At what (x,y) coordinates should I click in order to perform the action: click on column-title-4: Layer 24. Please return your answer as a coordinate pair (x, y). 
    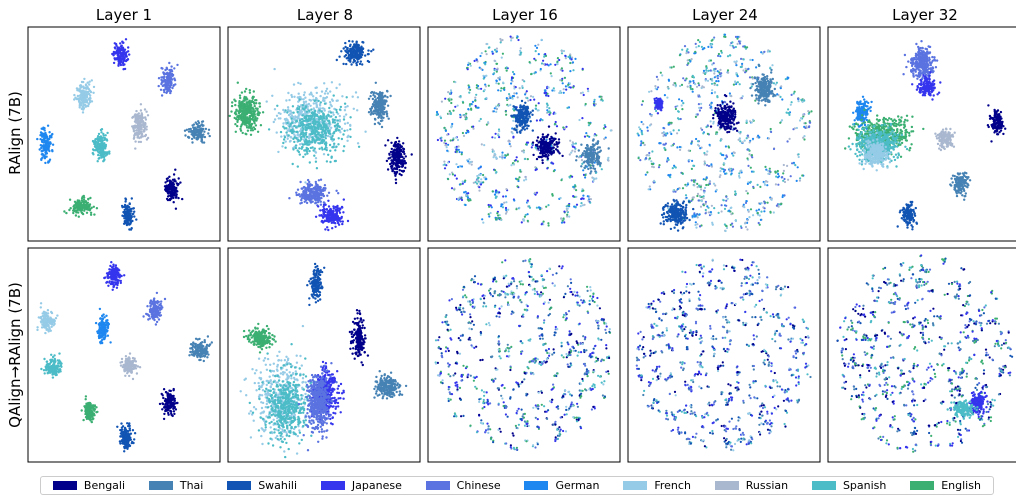
    Looking at the image, I should click on (725, 15).